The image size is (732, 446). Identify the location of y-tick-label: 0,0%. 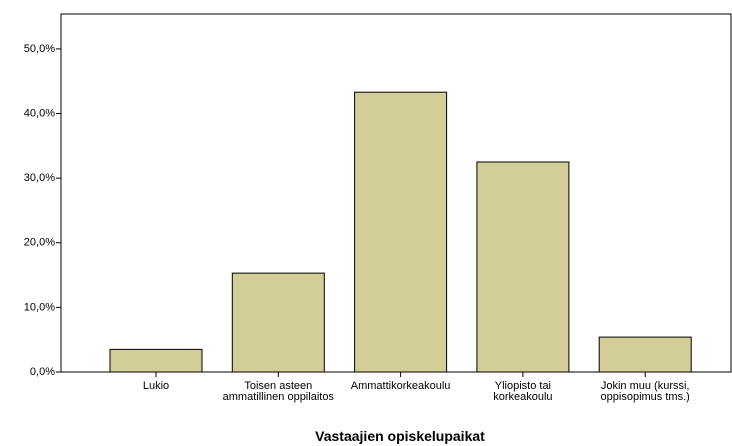
(42, 372).